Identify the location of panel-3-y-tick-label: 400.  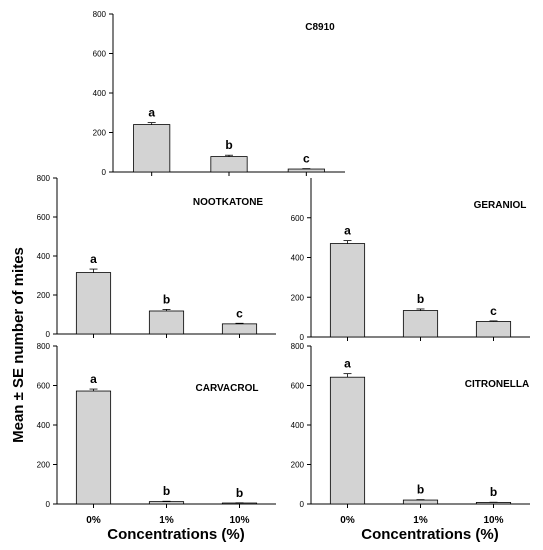
(298, 258).